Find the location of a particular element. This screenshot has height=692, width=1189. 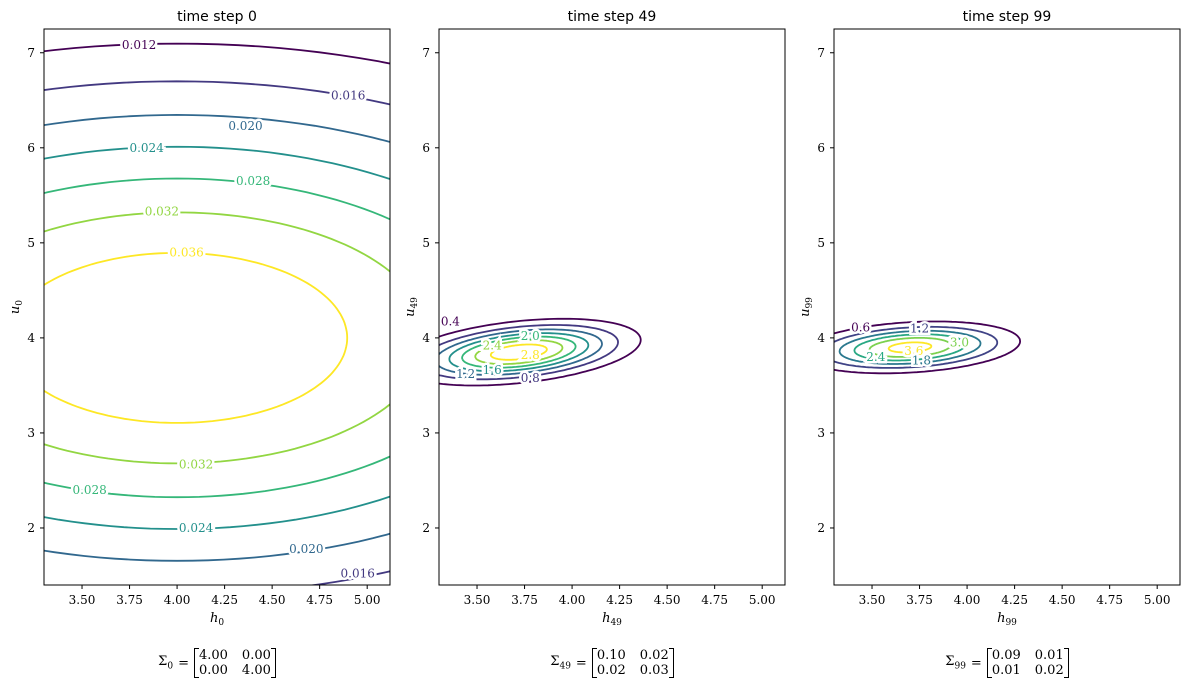

sigma-entry: 0.01 is located at coordinates (1049, 655).